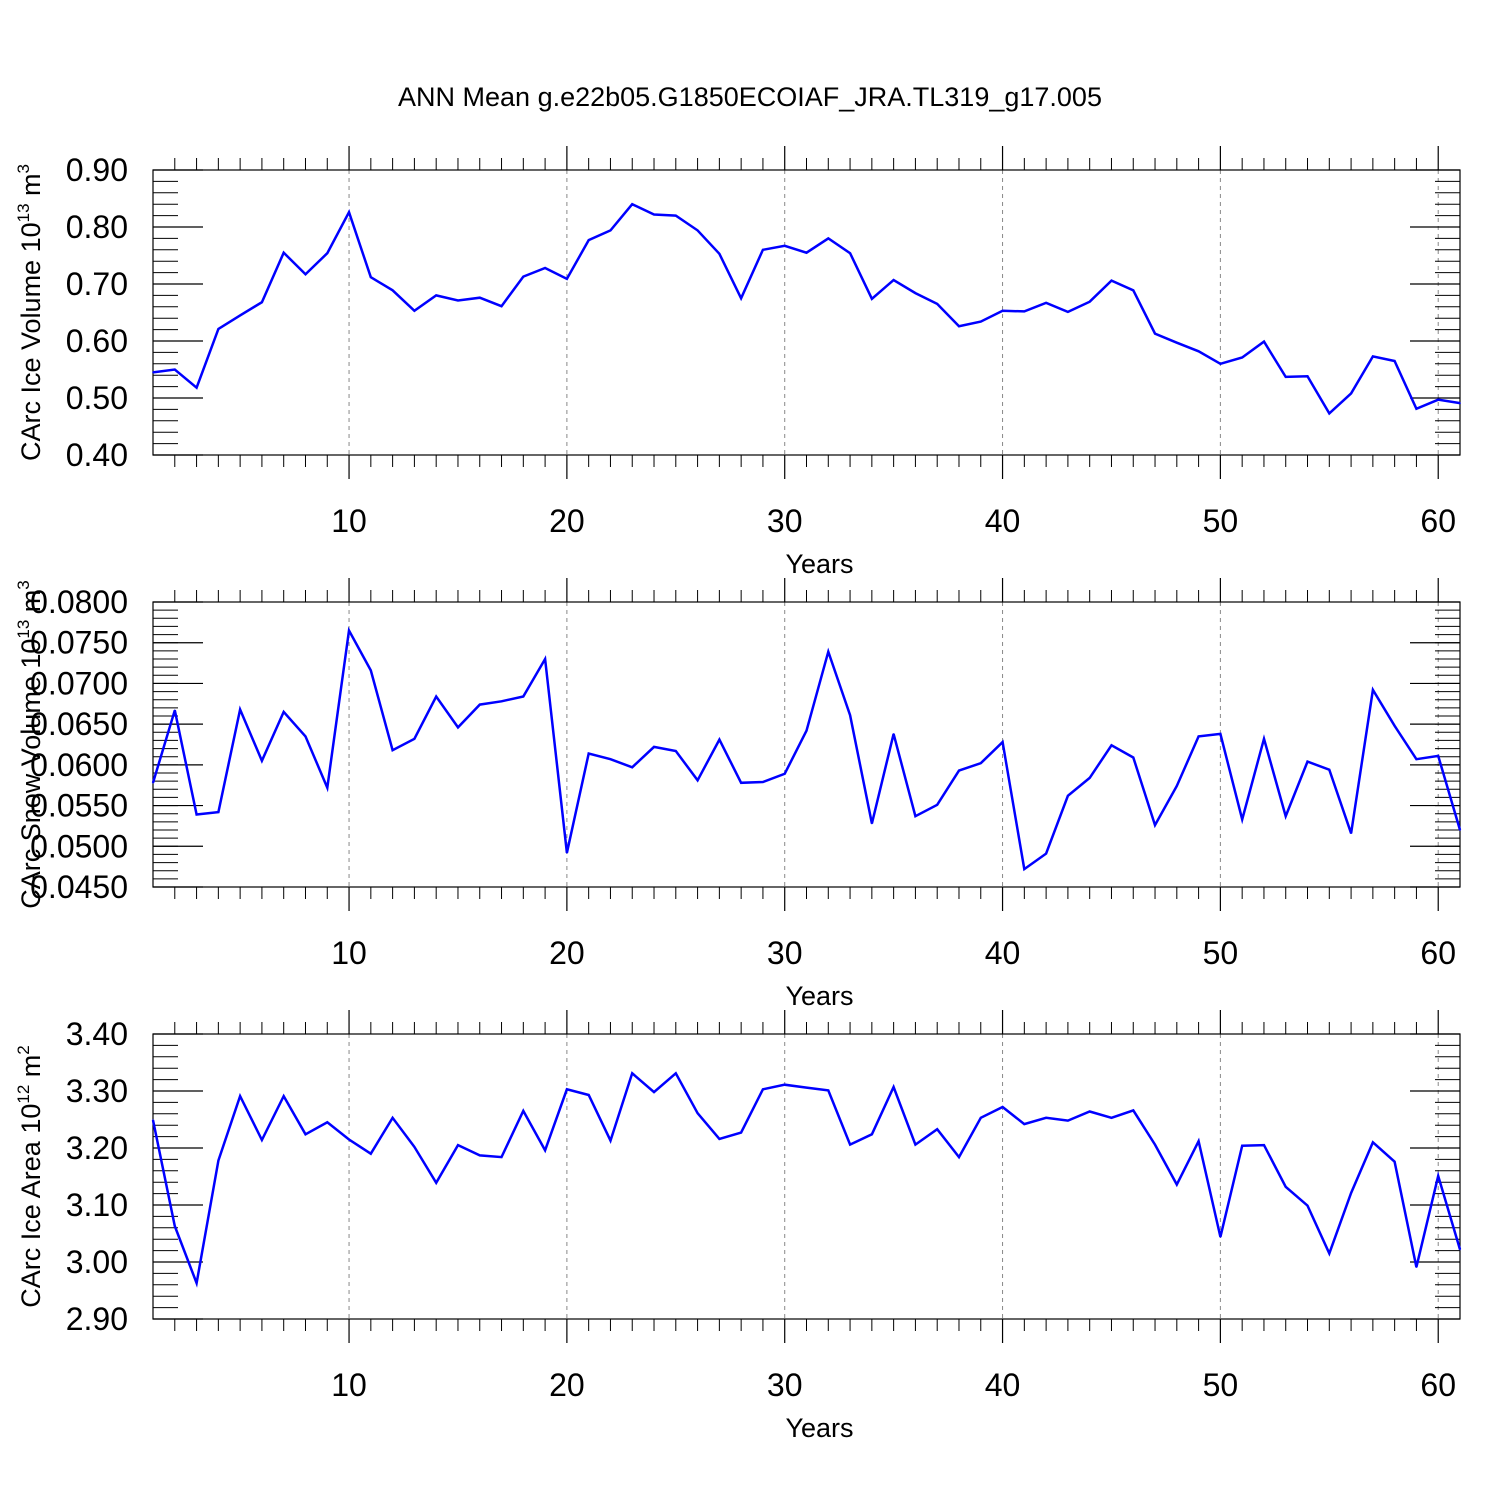 Image resolution: width=1500 pixels, height=1500 pixels. I want to click on y-axis-label-text: CArc Ice Volume 10, so click(31, 341).